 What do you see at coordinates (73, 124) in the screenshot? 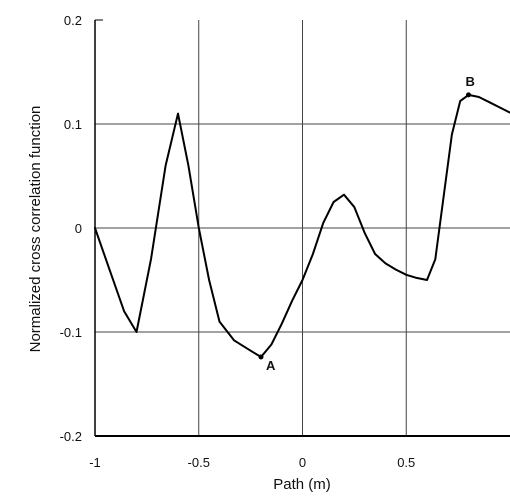
I see `y-tick-label: 0.1` at bounding box center [73, 124].